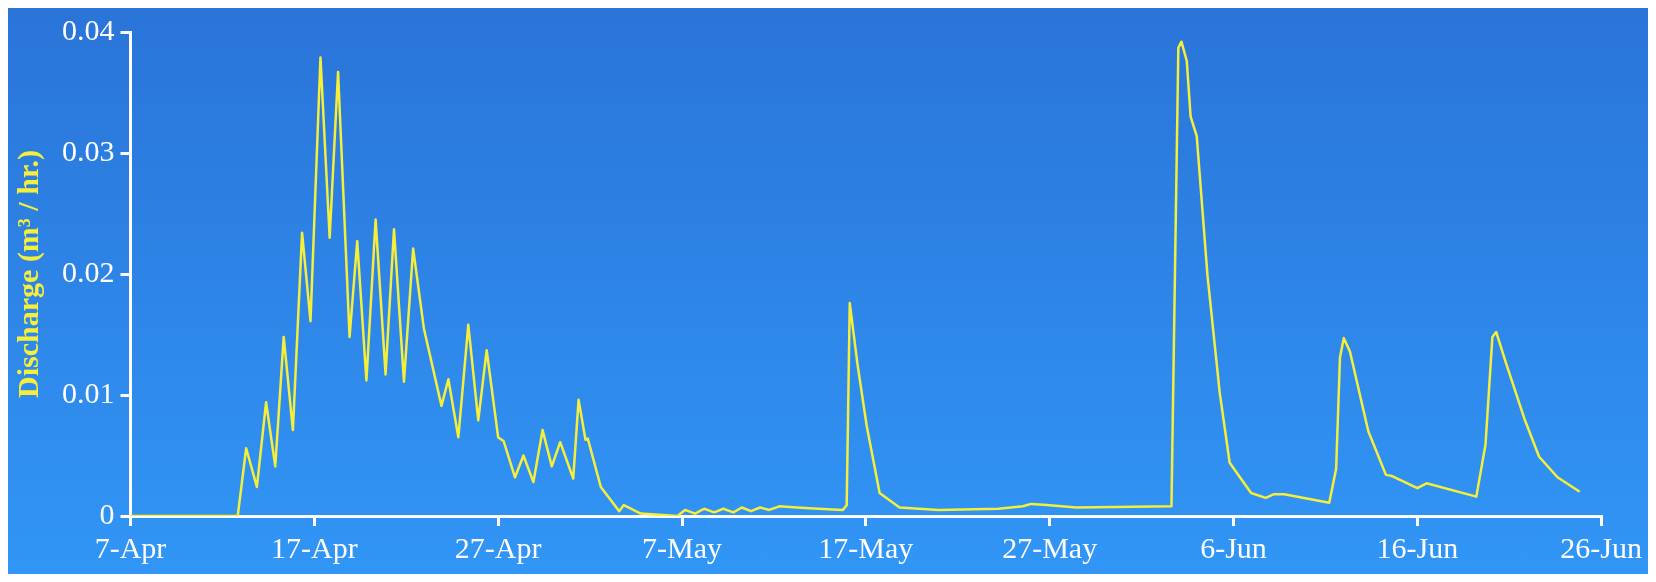 The height and width of the screenshot is (582, 1656). What do you see at coordinates (1050, 547) in the screenshot?
I see `x-tick-label: 27-May` at bounding box center [1050, 547].